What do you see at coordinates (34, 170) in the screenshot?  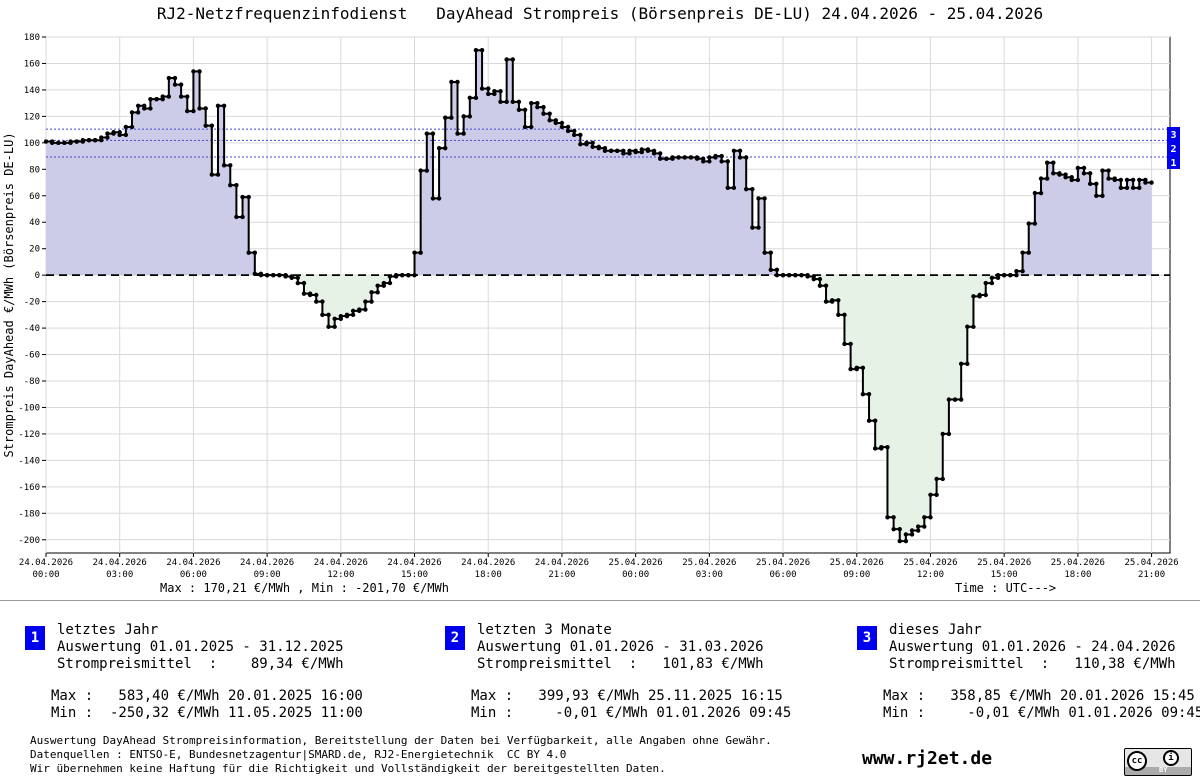 I see `y-tick-label: 80` at bounding box center [34, 170].